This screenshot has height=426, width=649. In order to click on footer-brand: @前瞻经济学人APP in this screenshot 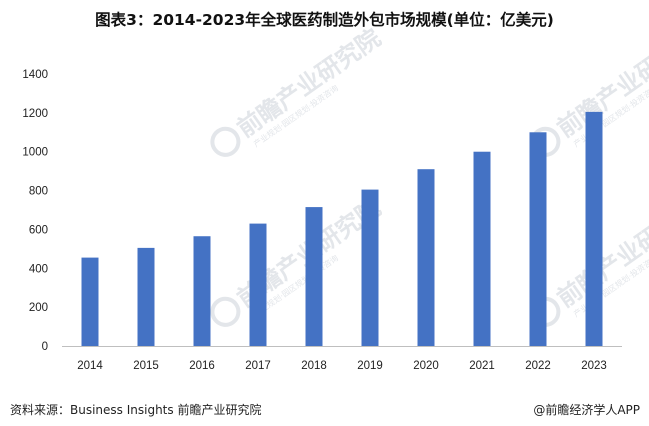, I will do `click(586, 410)`.